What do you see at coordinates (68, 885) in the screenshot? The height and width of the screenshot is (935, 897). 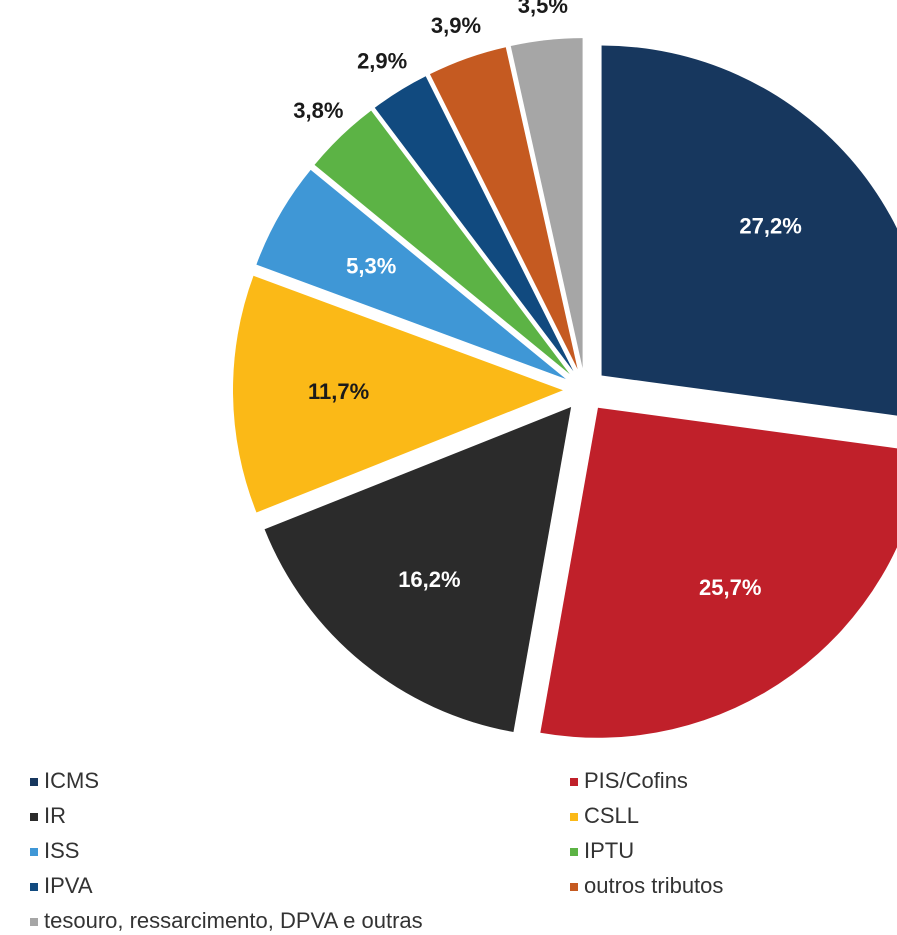 I see `legend-label: IPVA` at bounding box center [68, 885].